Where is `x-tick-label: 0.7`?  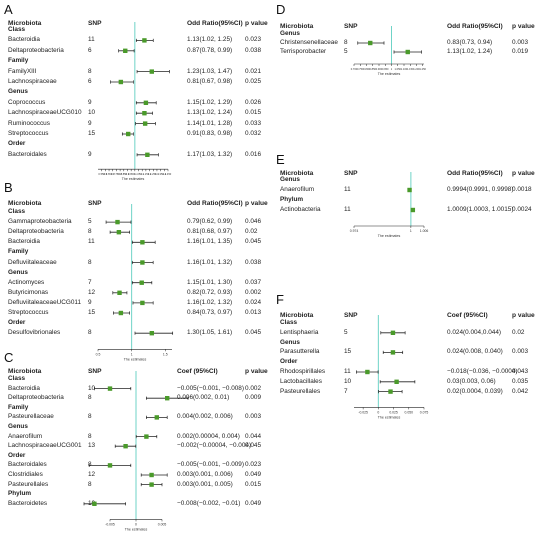
x-tick-label: 0.7 is located at coordinates (113, 174).